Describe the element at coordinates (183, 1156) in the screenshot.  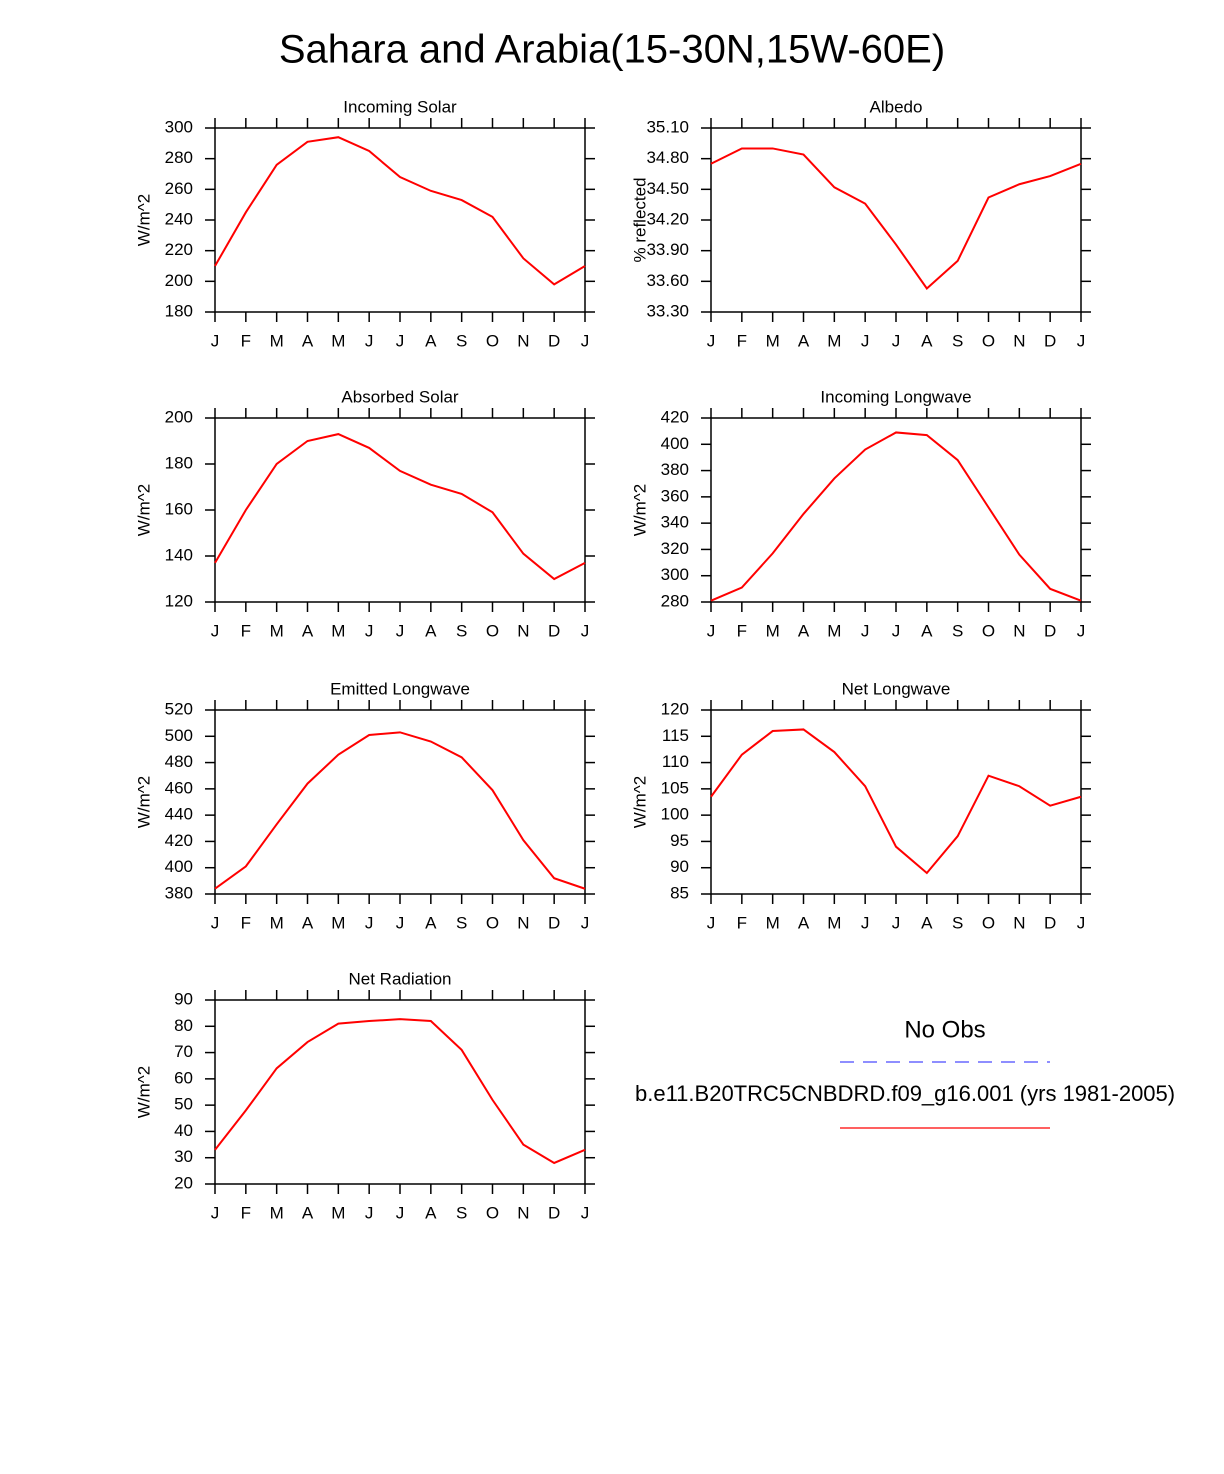
I see `y-tick-label: 30` at that location.